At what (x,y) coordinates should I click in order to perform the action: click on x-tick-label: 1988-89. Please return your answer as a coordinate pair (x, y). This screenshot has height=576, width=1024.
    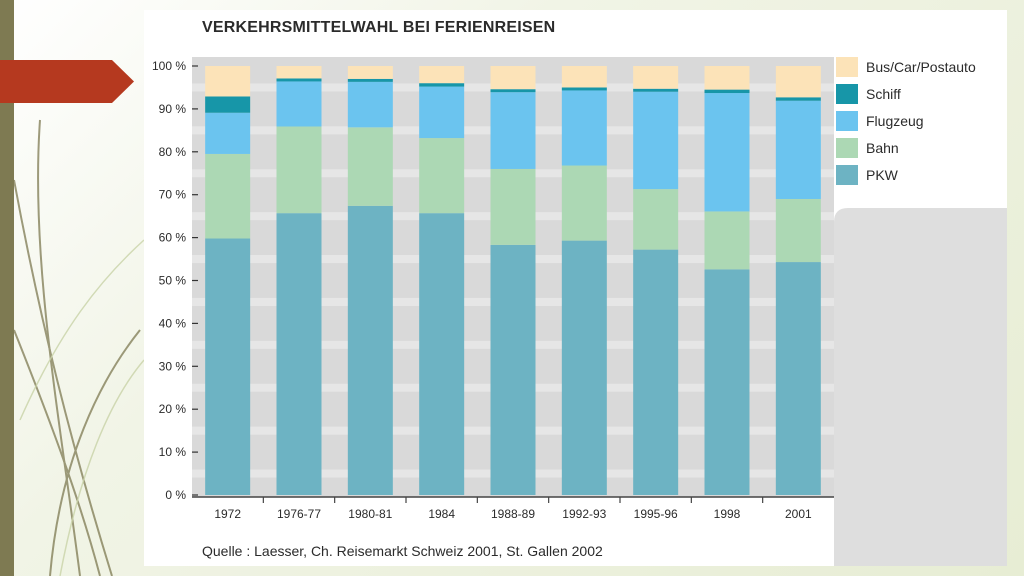
    Looking at the image, I should click on (513, 514).